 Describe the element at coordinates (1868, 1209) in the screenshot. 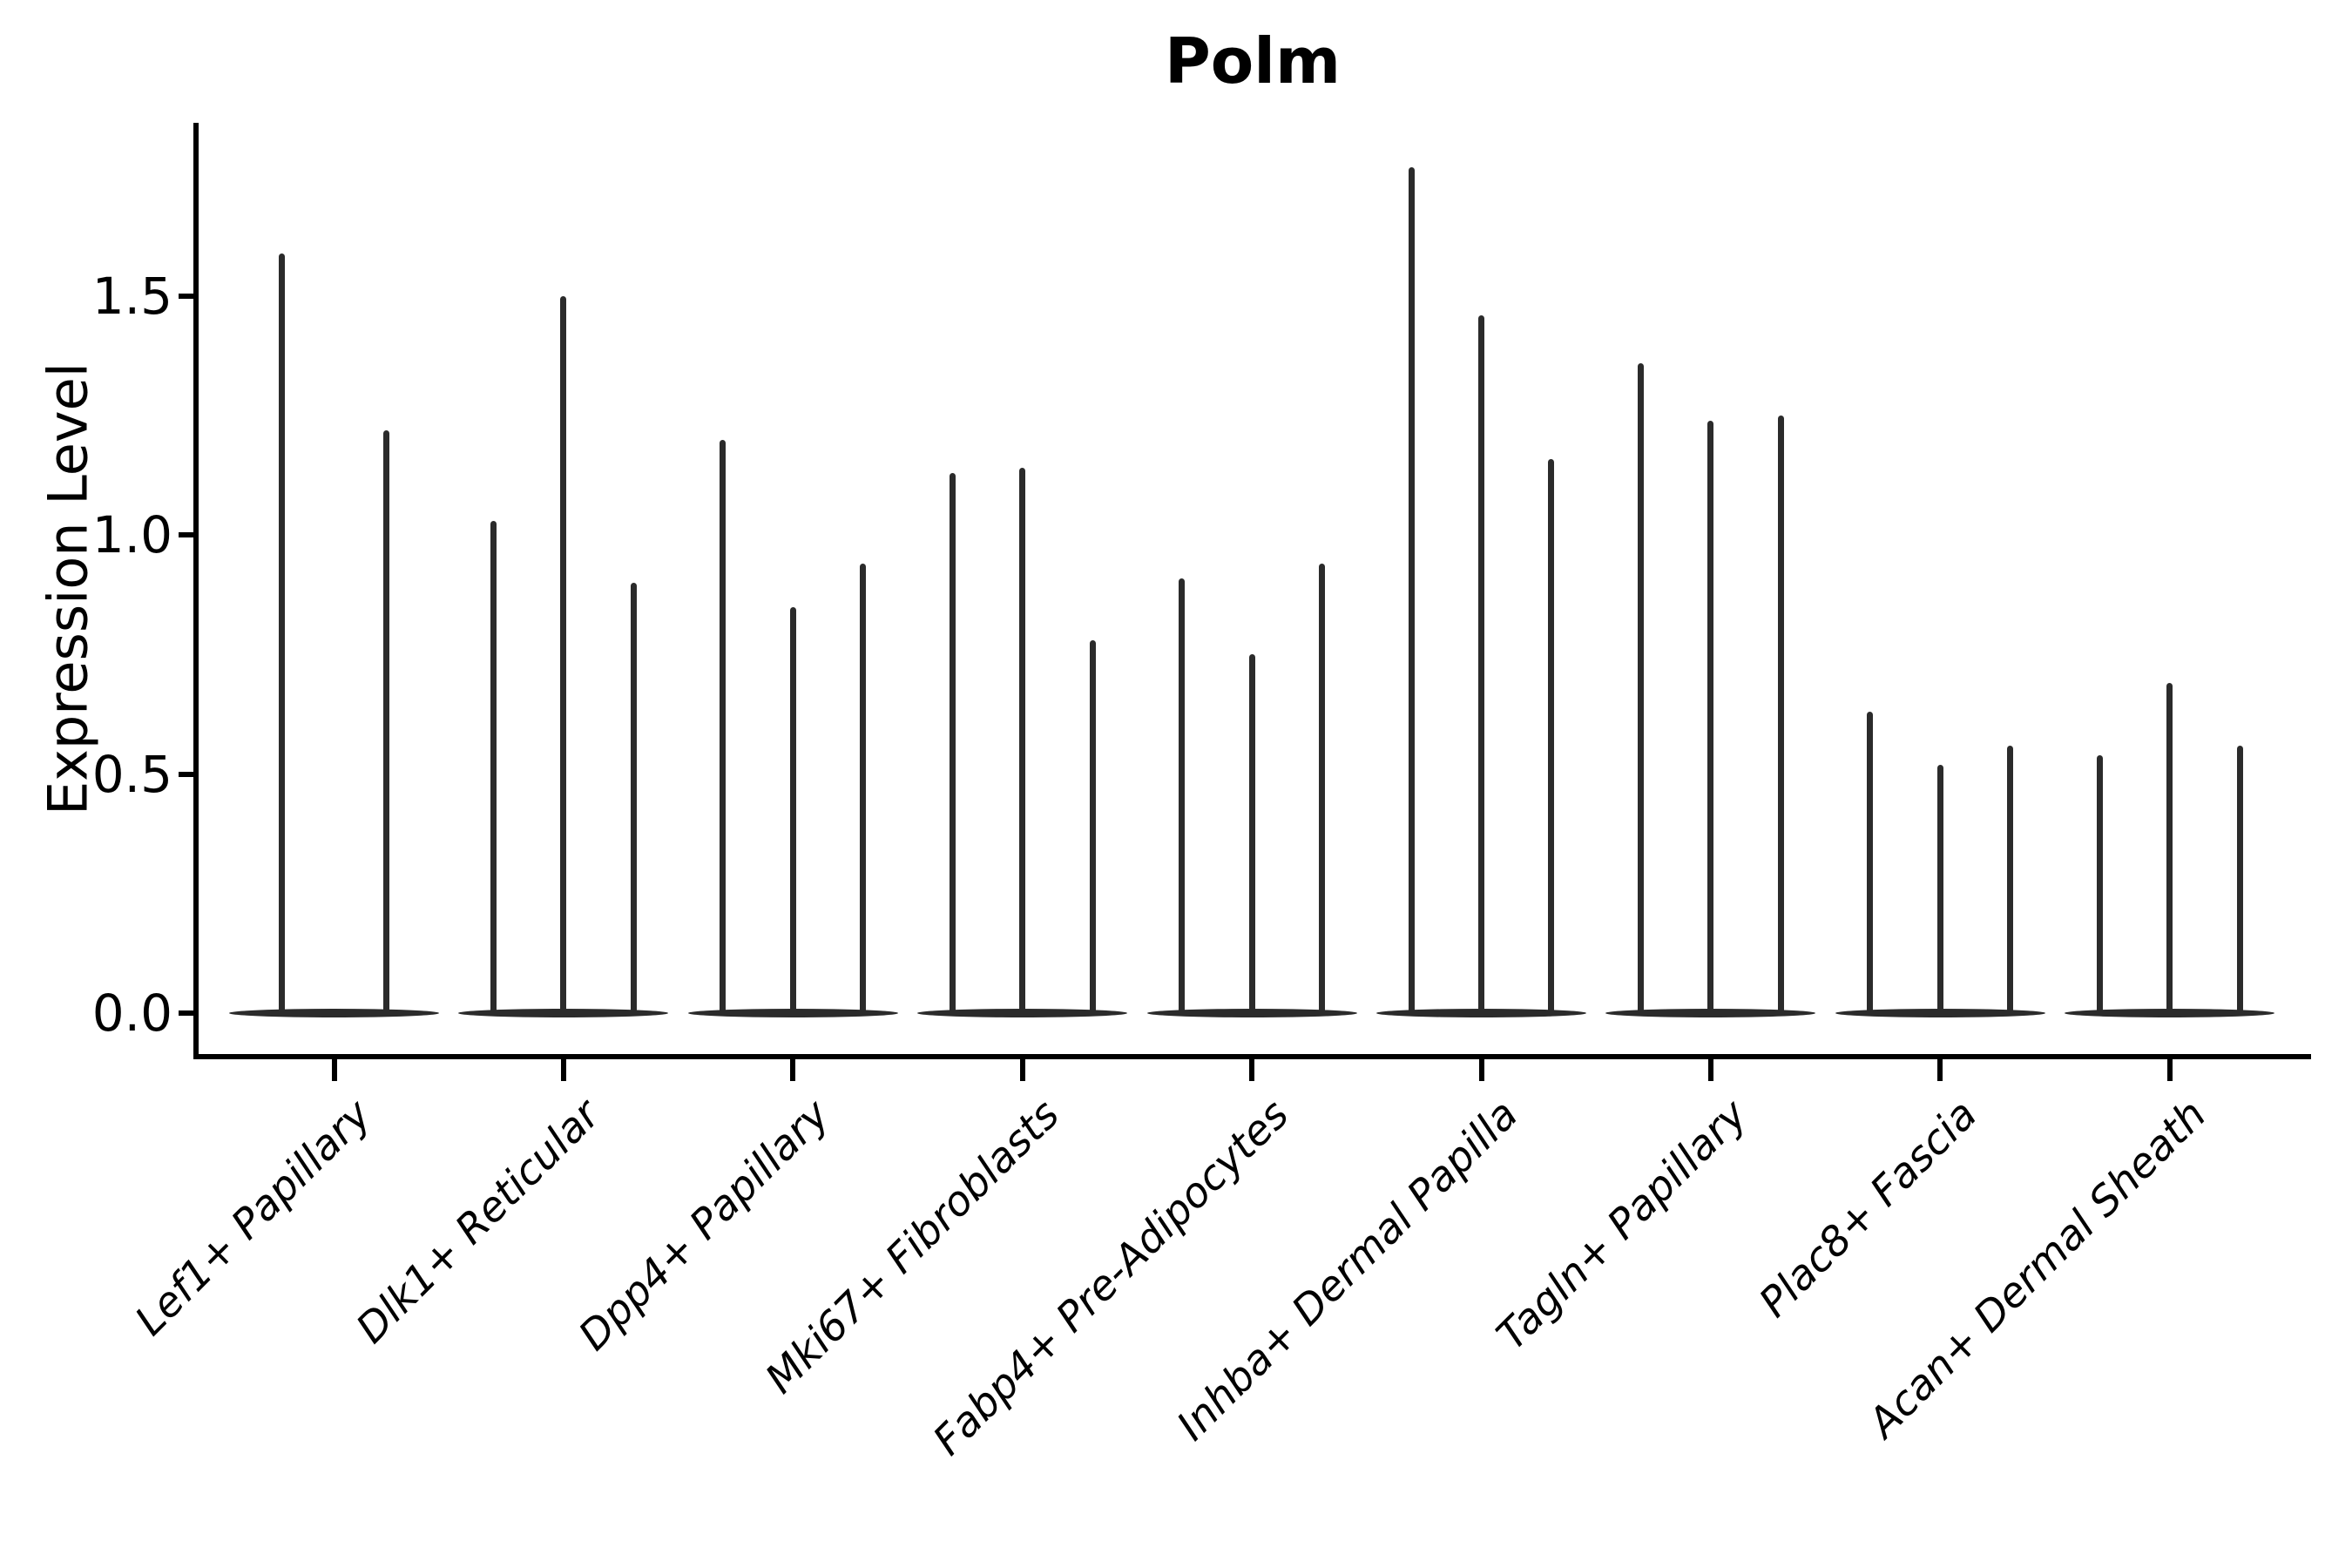

I see `x-tick-label: Plac8+ Fascia` at that location.